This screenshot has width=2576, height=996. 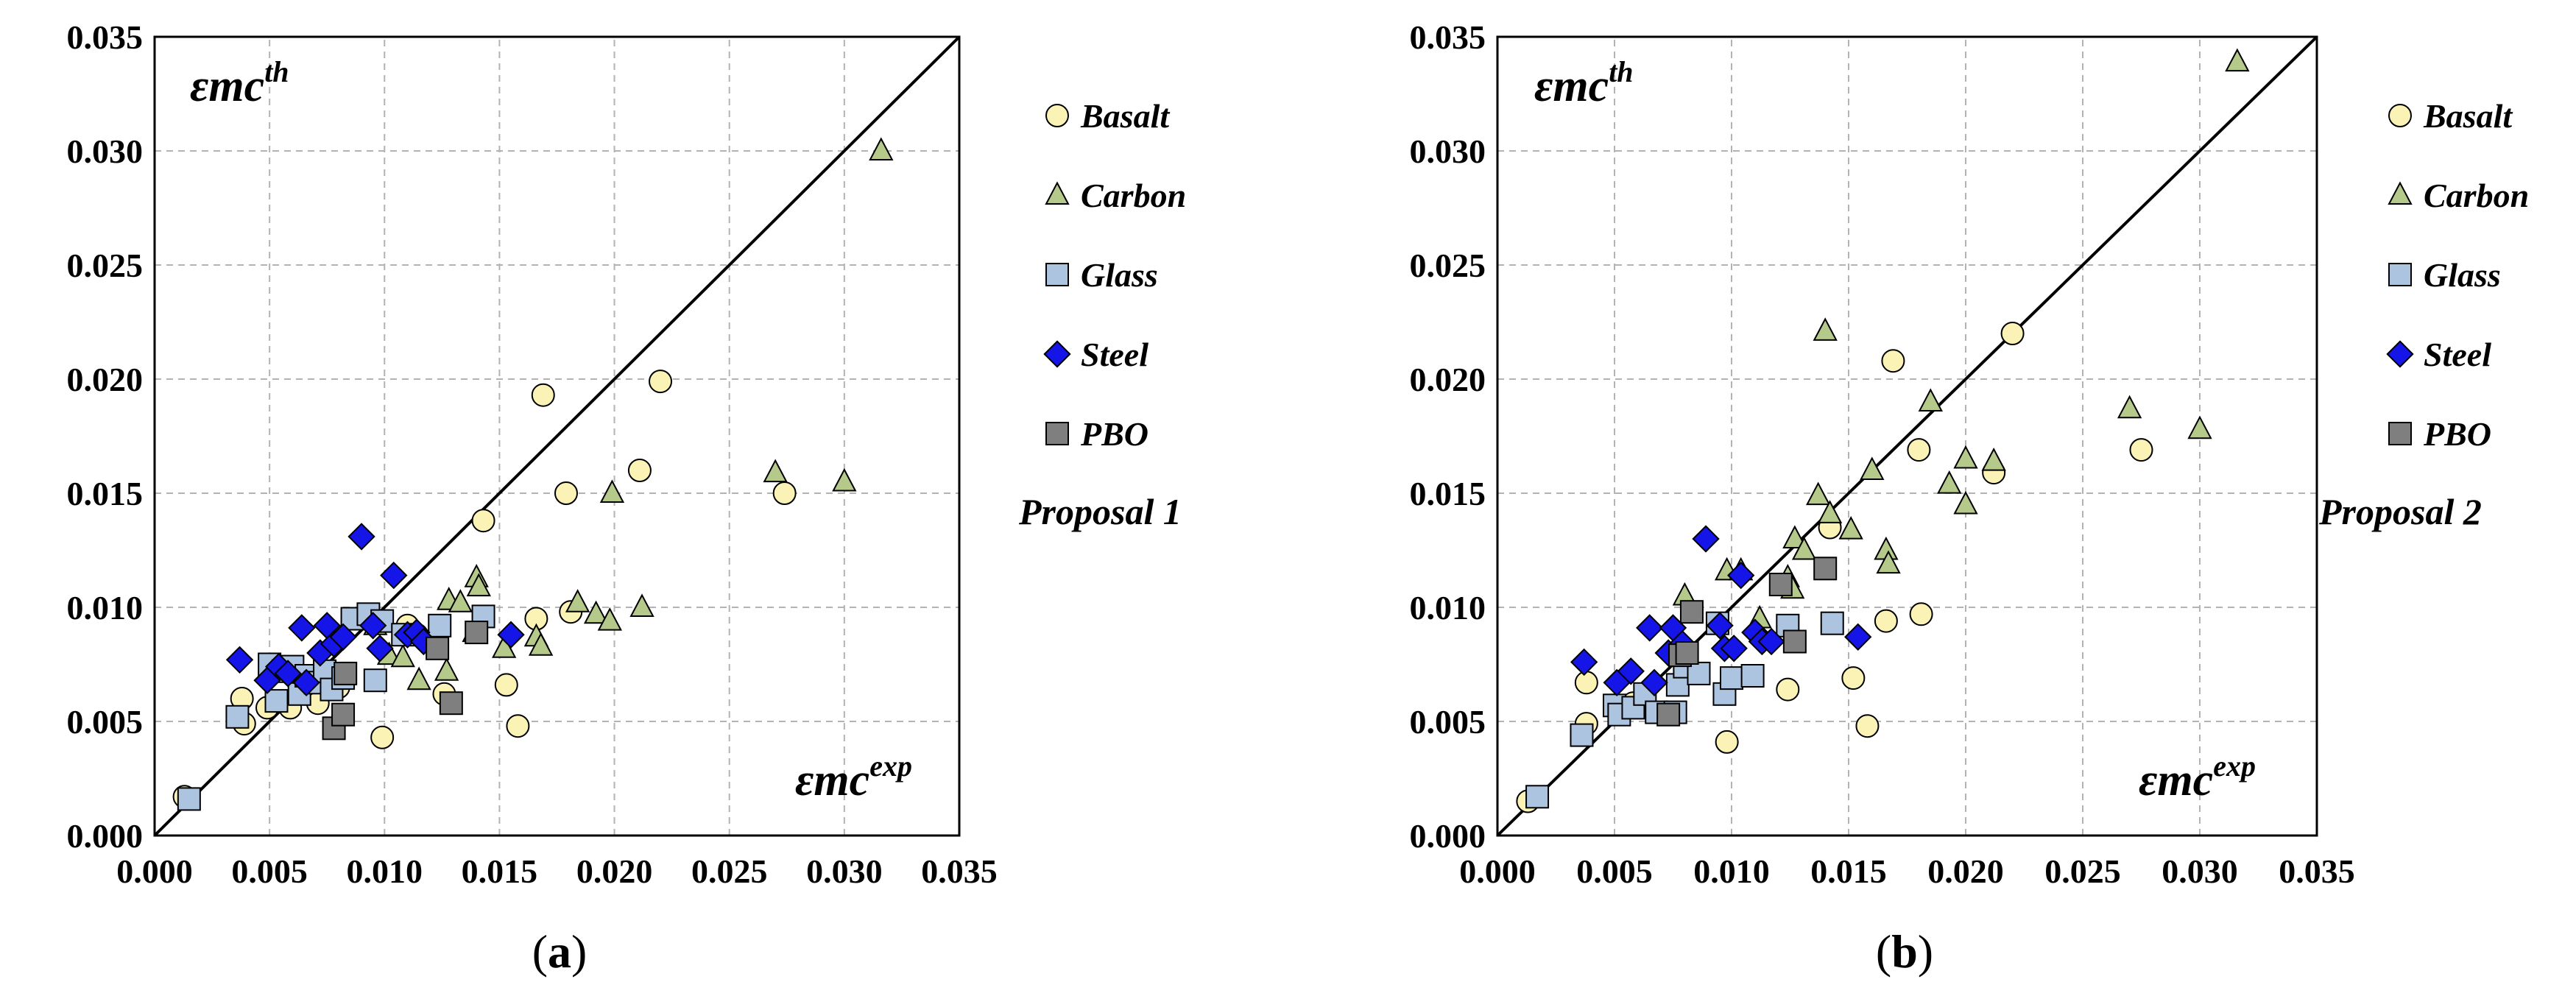 What do you see at coordinates (1057, 433) in the screenshot?
I see `pbo-legend-marker` at bounding box center [1057, 433].